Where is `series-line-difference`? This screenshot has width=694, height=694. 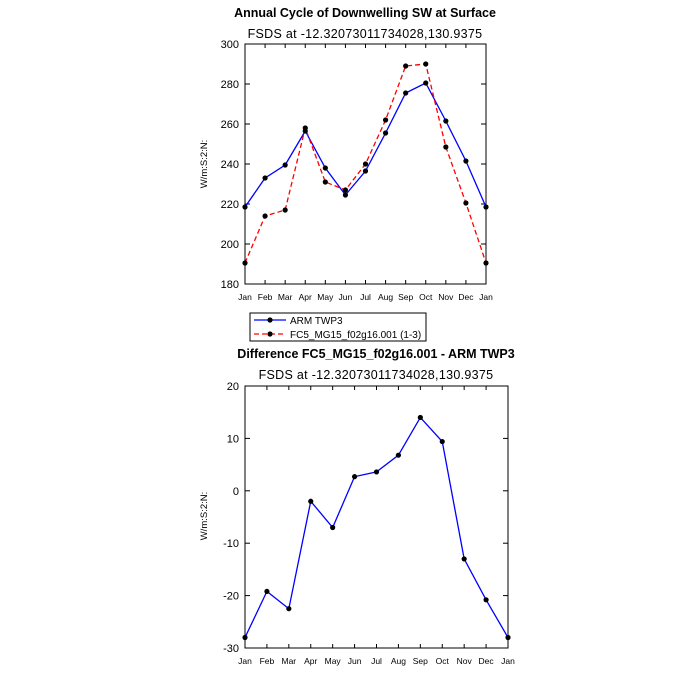
series-line-difference is located at coordinates (376, 527).